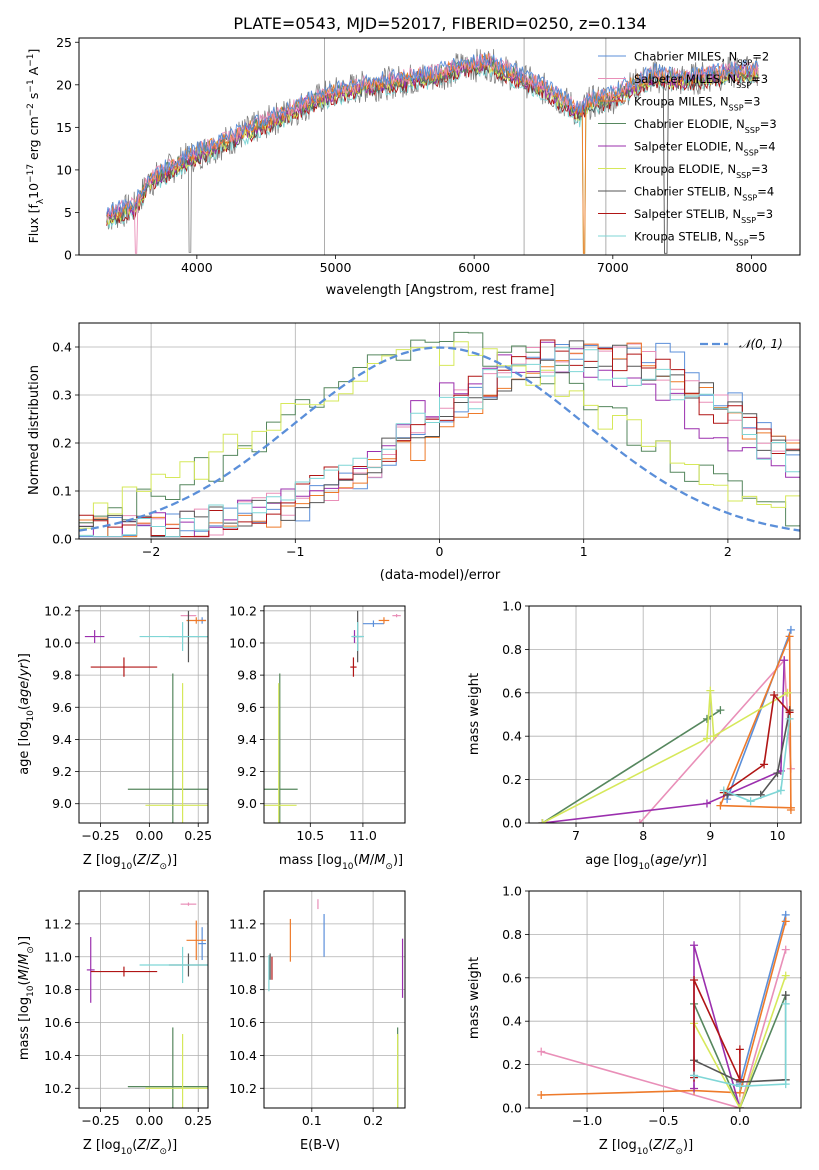 The height and width of the screenshot is (1170, 819). What do you see at coordinates (512, 692) in the screenshot?
I see `y-tick-label: 0.6` at bounding box center [512, 692].